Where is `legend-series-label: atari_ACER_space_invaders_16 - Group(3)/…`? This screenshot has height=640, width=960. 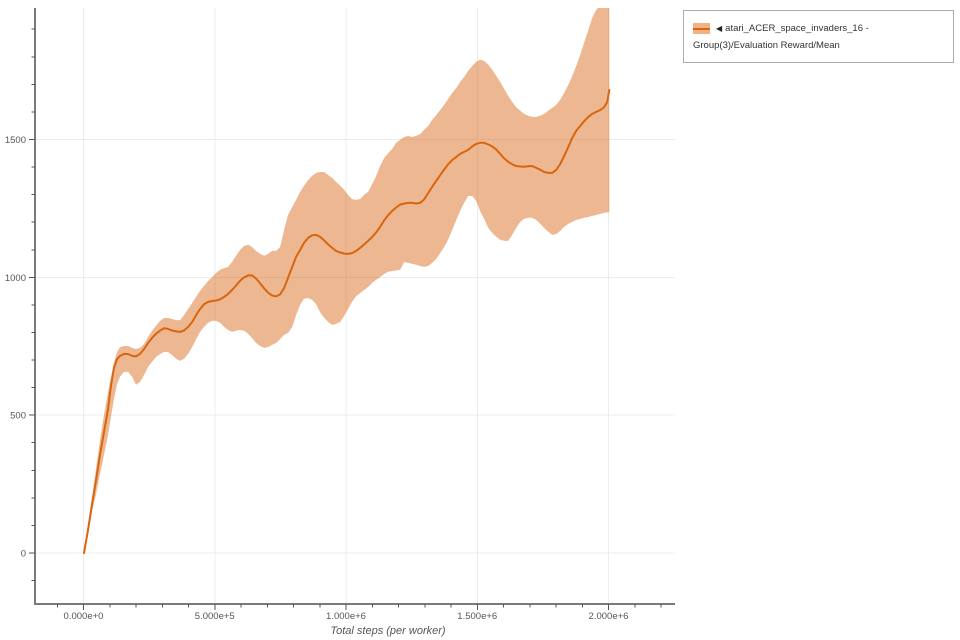
legend-series-label: atari_ACER_space_invaders_16 - Group(3)/… is located at coordinates (781, 37).